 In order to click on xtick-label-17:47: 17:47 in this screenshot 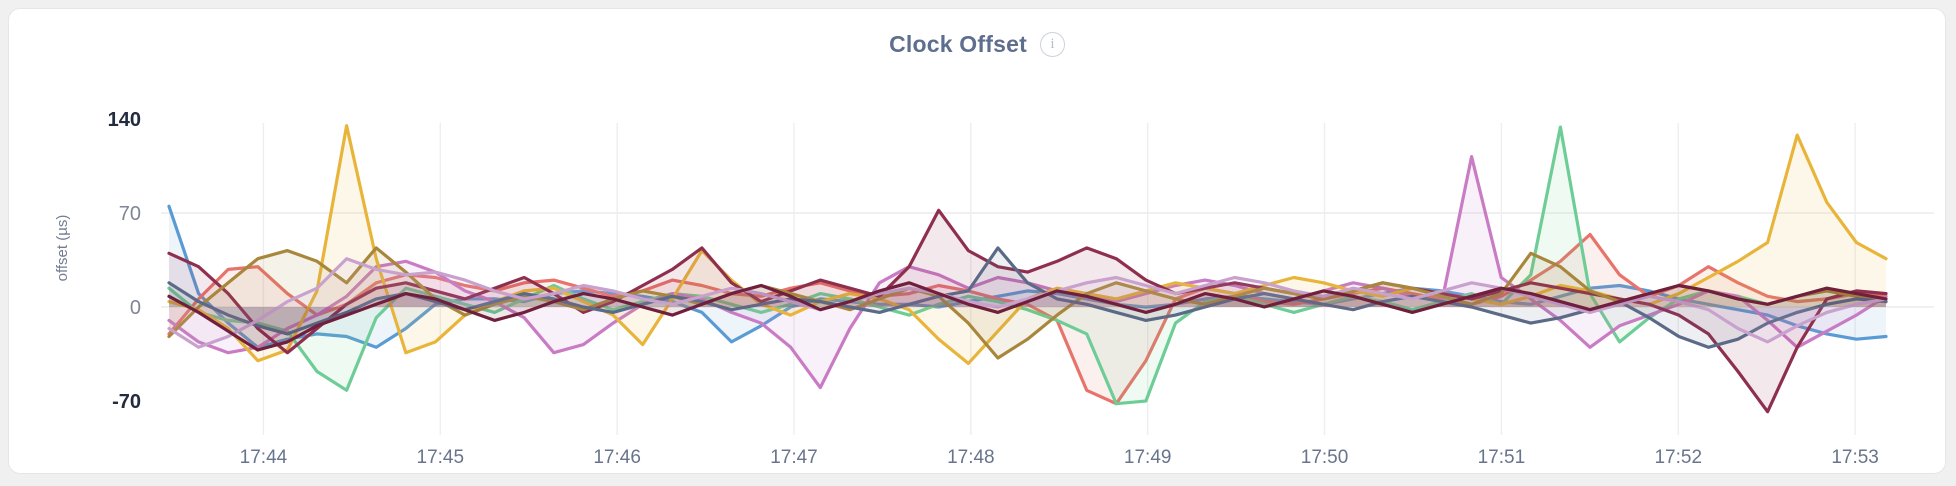, I will do `click(794, 457)`.